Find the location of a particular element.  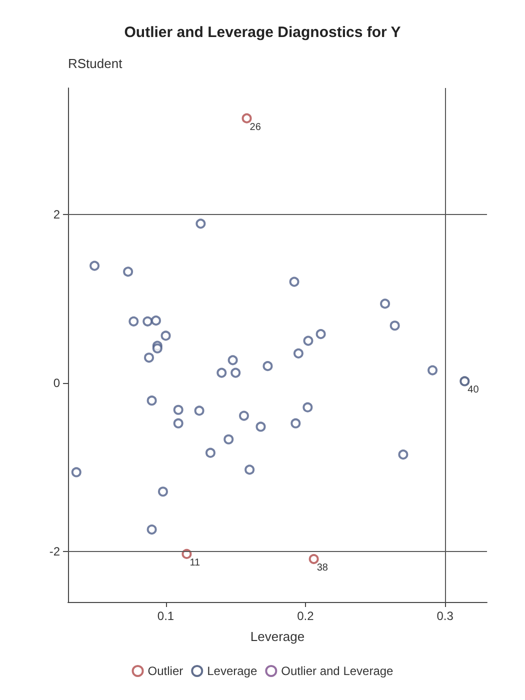

y-tick-label: -2 is located at coordinates (54, 551).